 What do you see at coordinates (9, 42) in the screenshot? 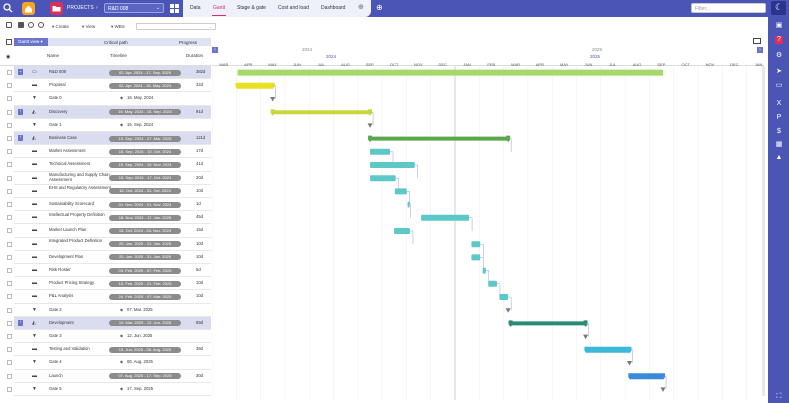
I see `columns-icon` at bounding box center [9, 42].